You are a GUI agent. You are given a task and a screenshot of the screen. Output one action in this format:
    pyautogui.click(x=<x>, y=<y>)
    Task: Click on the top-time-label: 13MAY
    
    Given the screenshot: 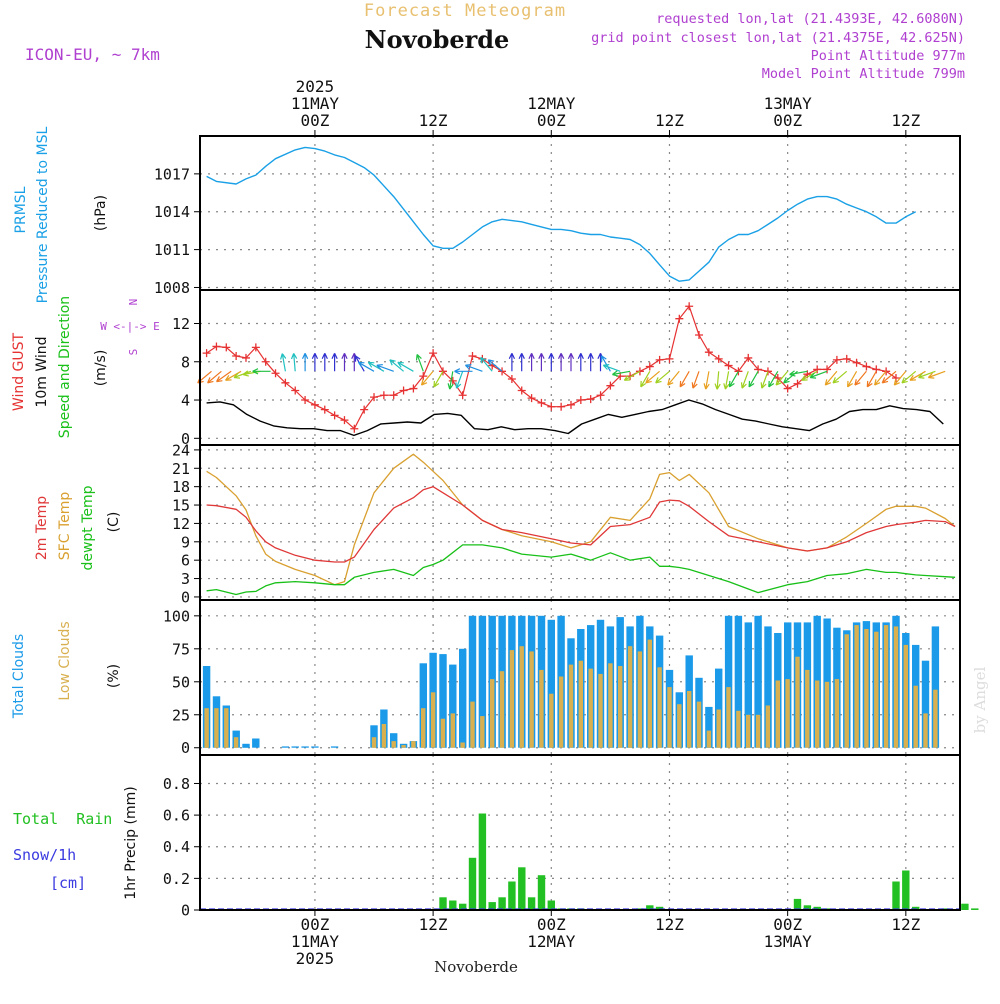 What is the action you would take?
    pyautogui.click(x=788, y=103)
    